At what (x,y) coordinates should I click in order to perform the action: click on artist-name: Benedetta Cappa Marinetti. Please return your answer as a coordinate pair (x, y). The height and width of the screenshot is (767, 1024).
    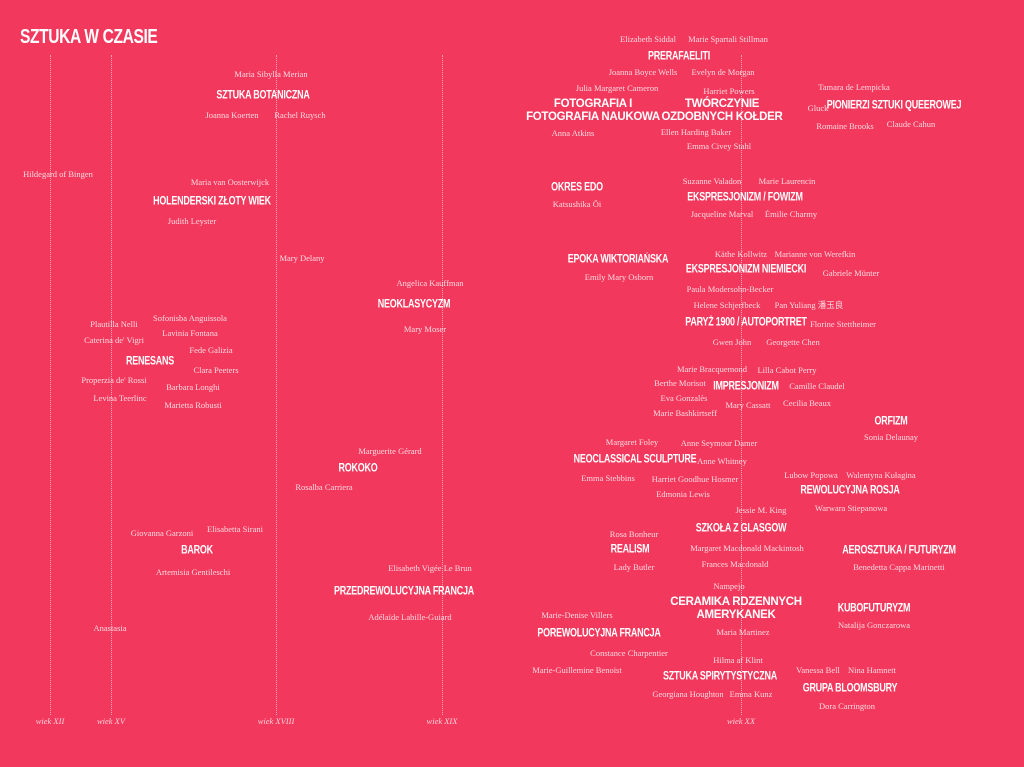
    Looking at the image, I should click on (899, 567).